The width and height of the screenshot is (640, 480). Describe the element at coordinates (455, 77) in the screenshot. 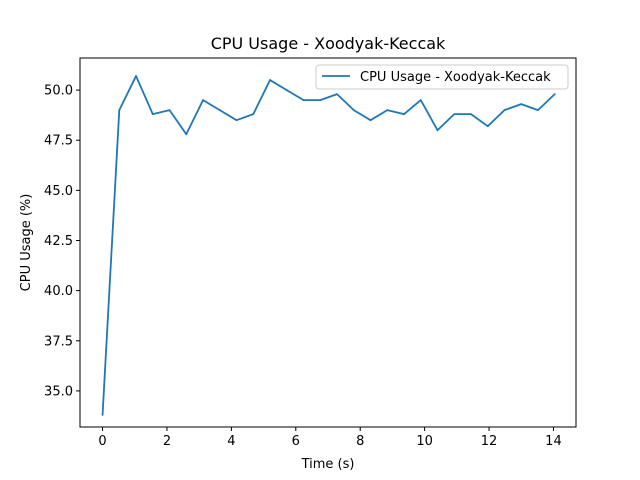

I see `legend-label: CPU Usage - Xoodyak-Keccak` at that location.